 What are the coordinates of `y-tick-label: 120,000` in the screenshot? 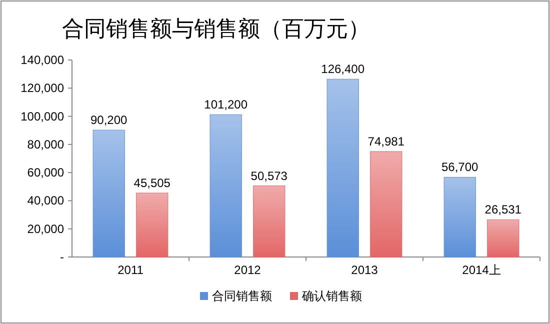 It's located at (42, 88).